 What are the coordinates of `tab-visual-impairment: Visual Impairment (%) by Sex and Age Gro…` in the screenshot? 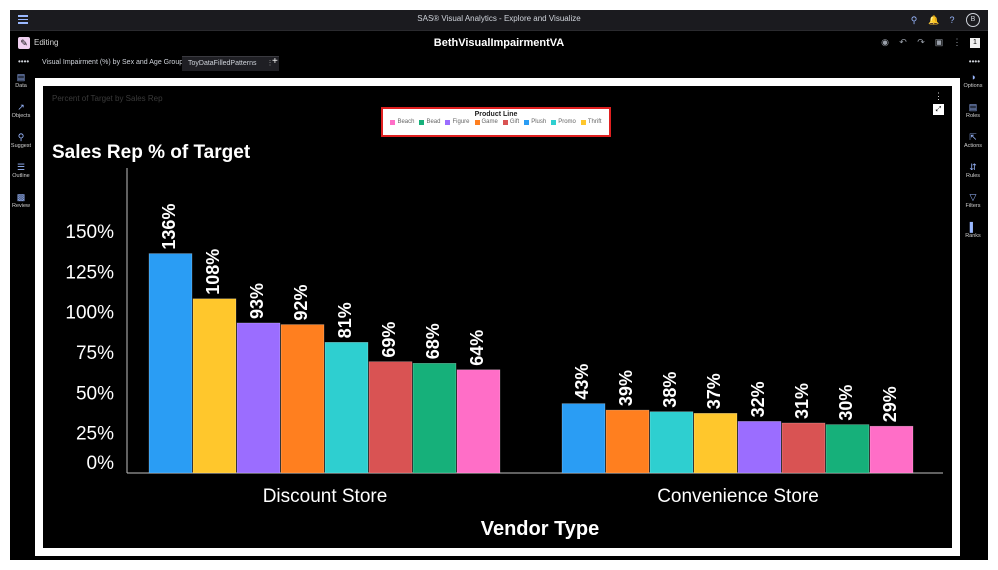 It's located at (112, 63).